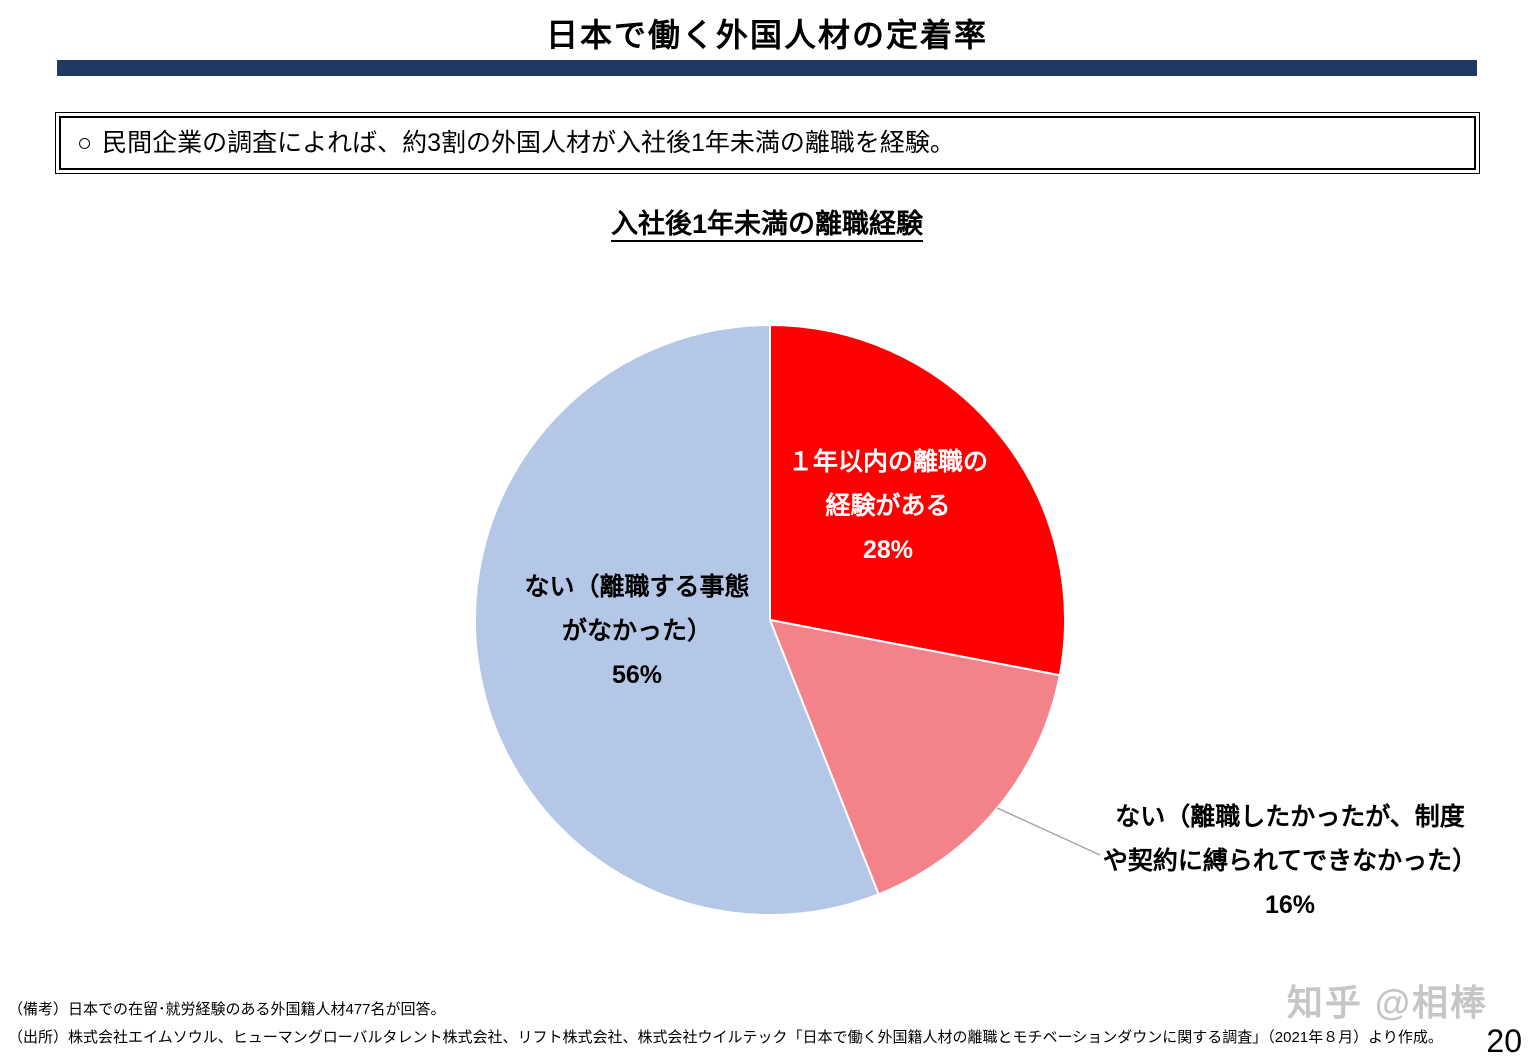 The image size is (1534, 1060). I want to click on label-line: １年以内の離職の, so click(888, 462).